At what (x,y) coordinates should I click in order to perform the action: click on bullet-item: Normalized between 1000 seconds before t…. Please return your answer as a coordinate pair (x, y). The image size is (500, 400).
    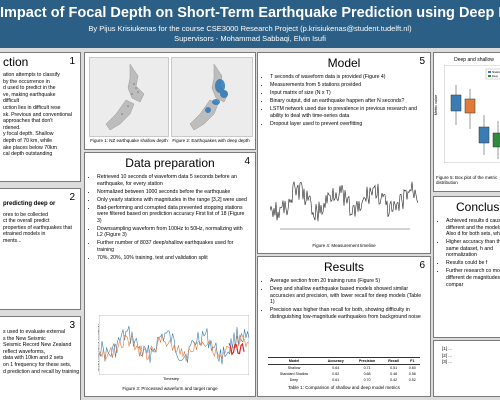
    Looking at the image, I should click on (173, 192).